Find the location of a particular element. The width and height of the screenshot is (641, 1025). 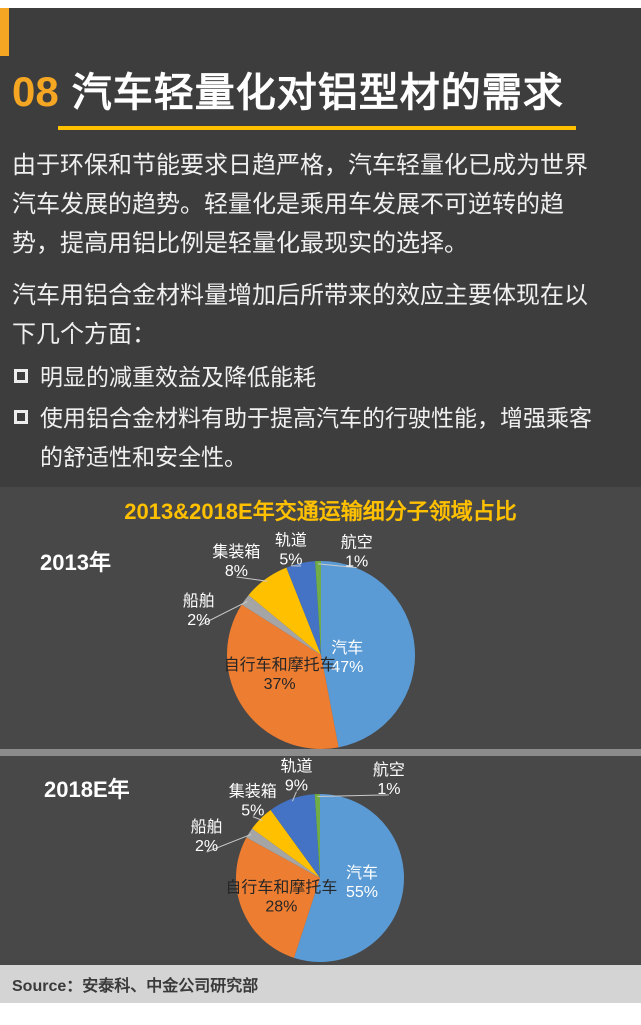

accent-bar is located at coordinates (4, 32).